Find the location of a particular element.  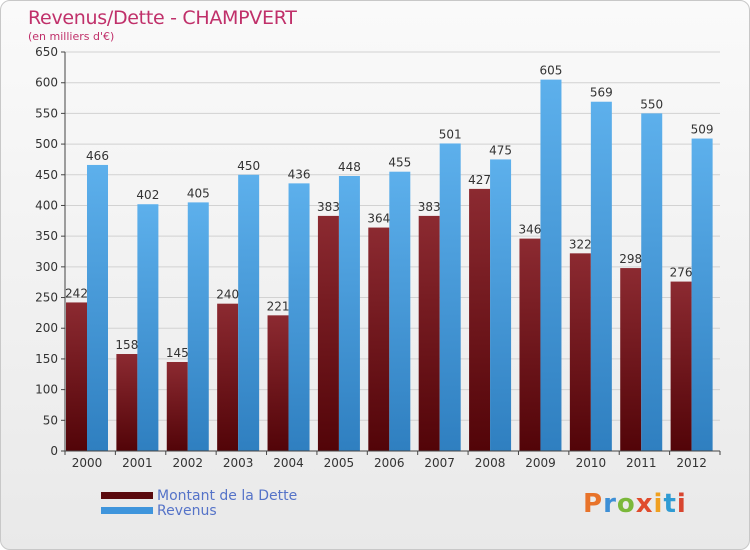

y-tick-label: 250 is located at coordinates (46, 298).